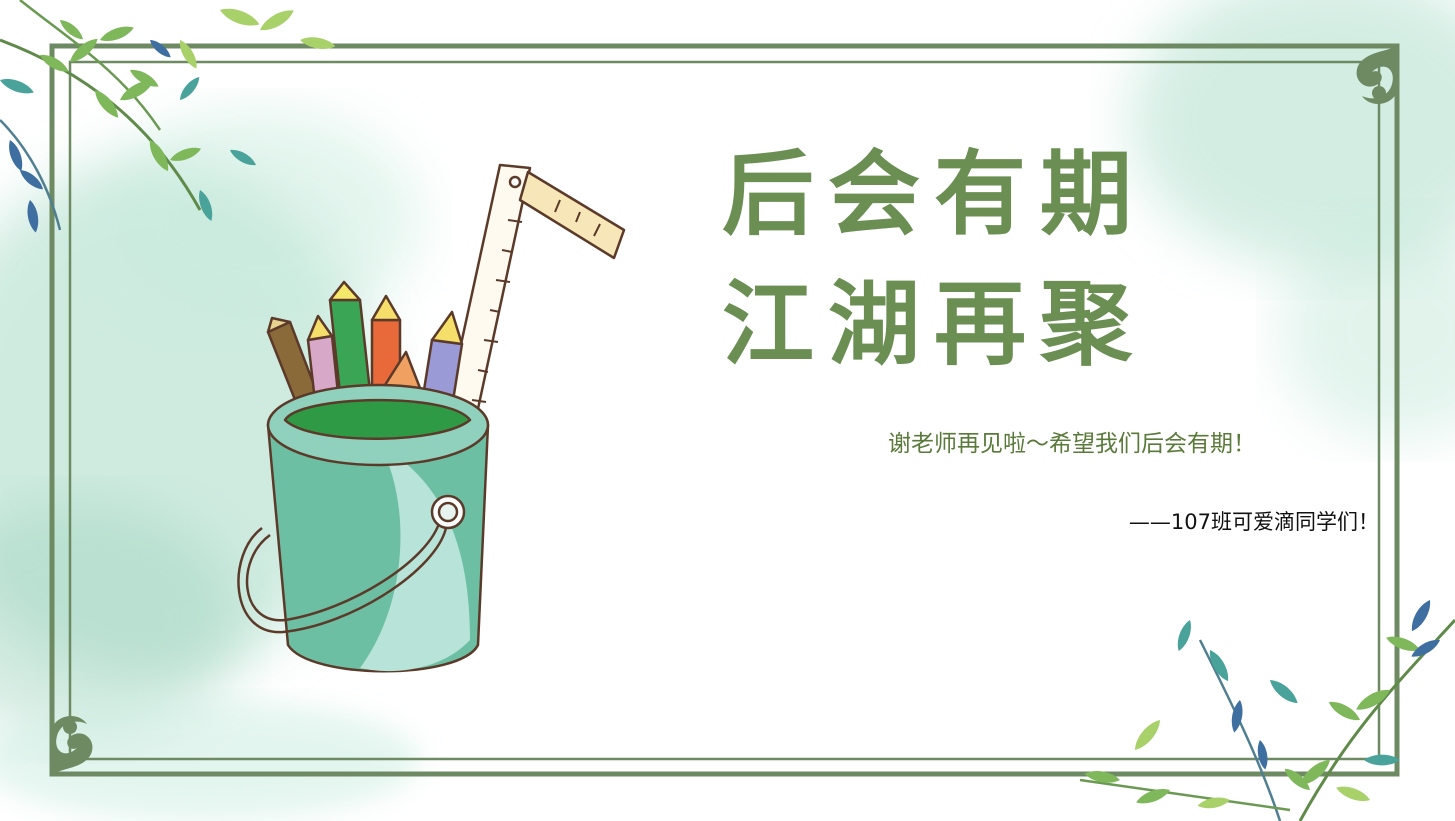 Image resolution: width=1455 pixels, height=821 pixels. What do you see at coordinates (72, 745) in the screenshot?
I see `corner-ornament-bottom-left` at bounding box center [72, 745].